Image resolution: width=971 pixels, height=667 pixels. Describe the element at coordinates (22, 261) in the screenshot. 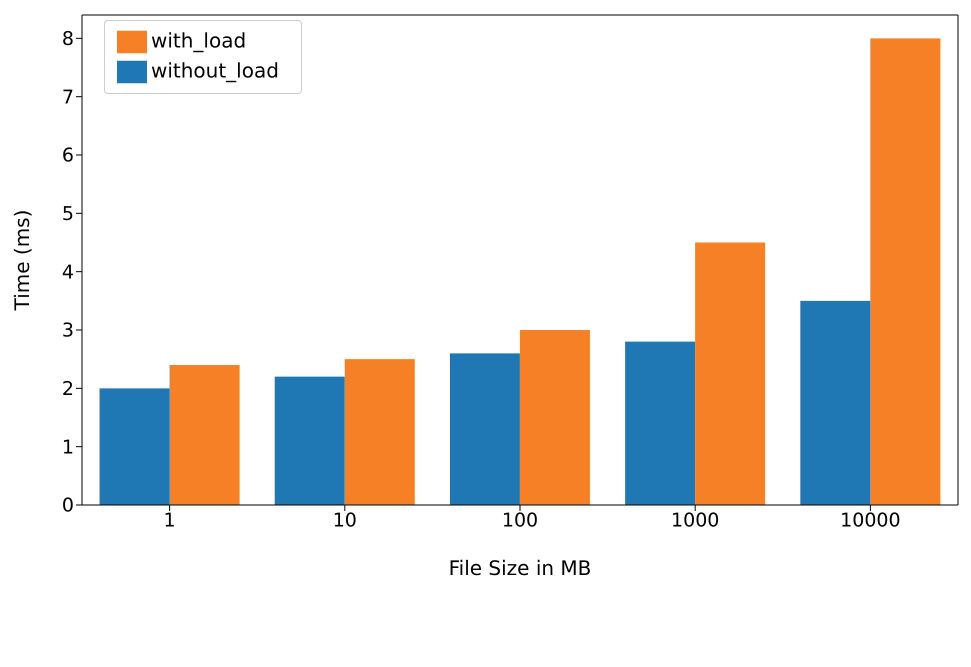

I see `y-axis-title: Time (ms)` at that location.